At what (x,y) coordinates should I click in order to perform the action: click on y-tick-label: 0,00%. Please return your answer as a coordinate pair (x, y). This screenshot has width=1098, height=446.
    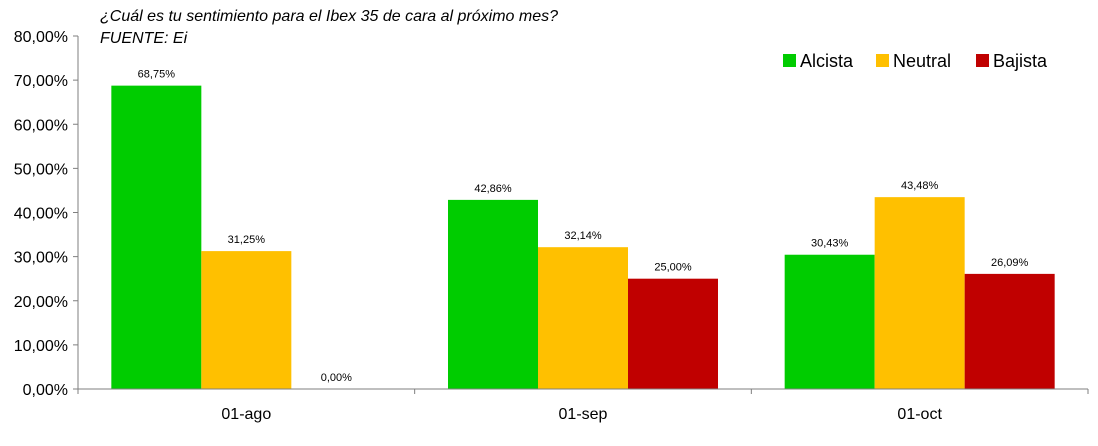
    Looking at the image, I should click on (45, 390).